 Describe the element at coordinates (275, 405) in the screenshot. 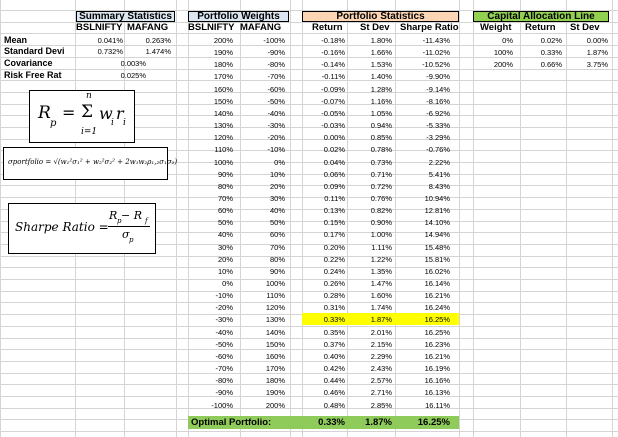

I see `weight-mafang-cell: 200%` at that location.